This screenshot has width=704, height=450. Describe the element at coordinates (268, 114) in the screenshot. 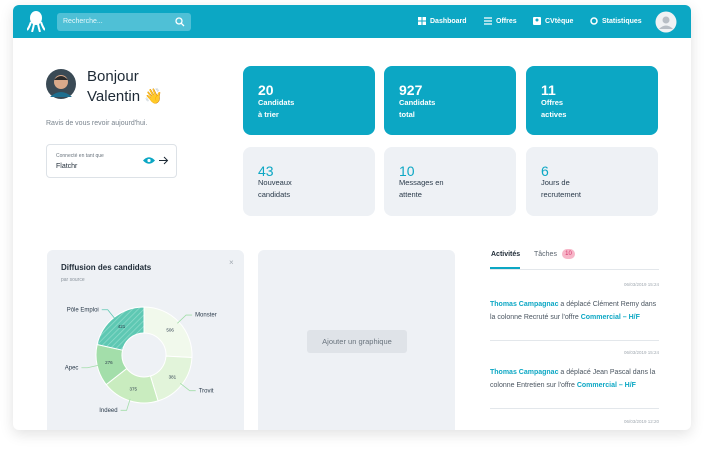

I see `stat-label: à trier` at that location.